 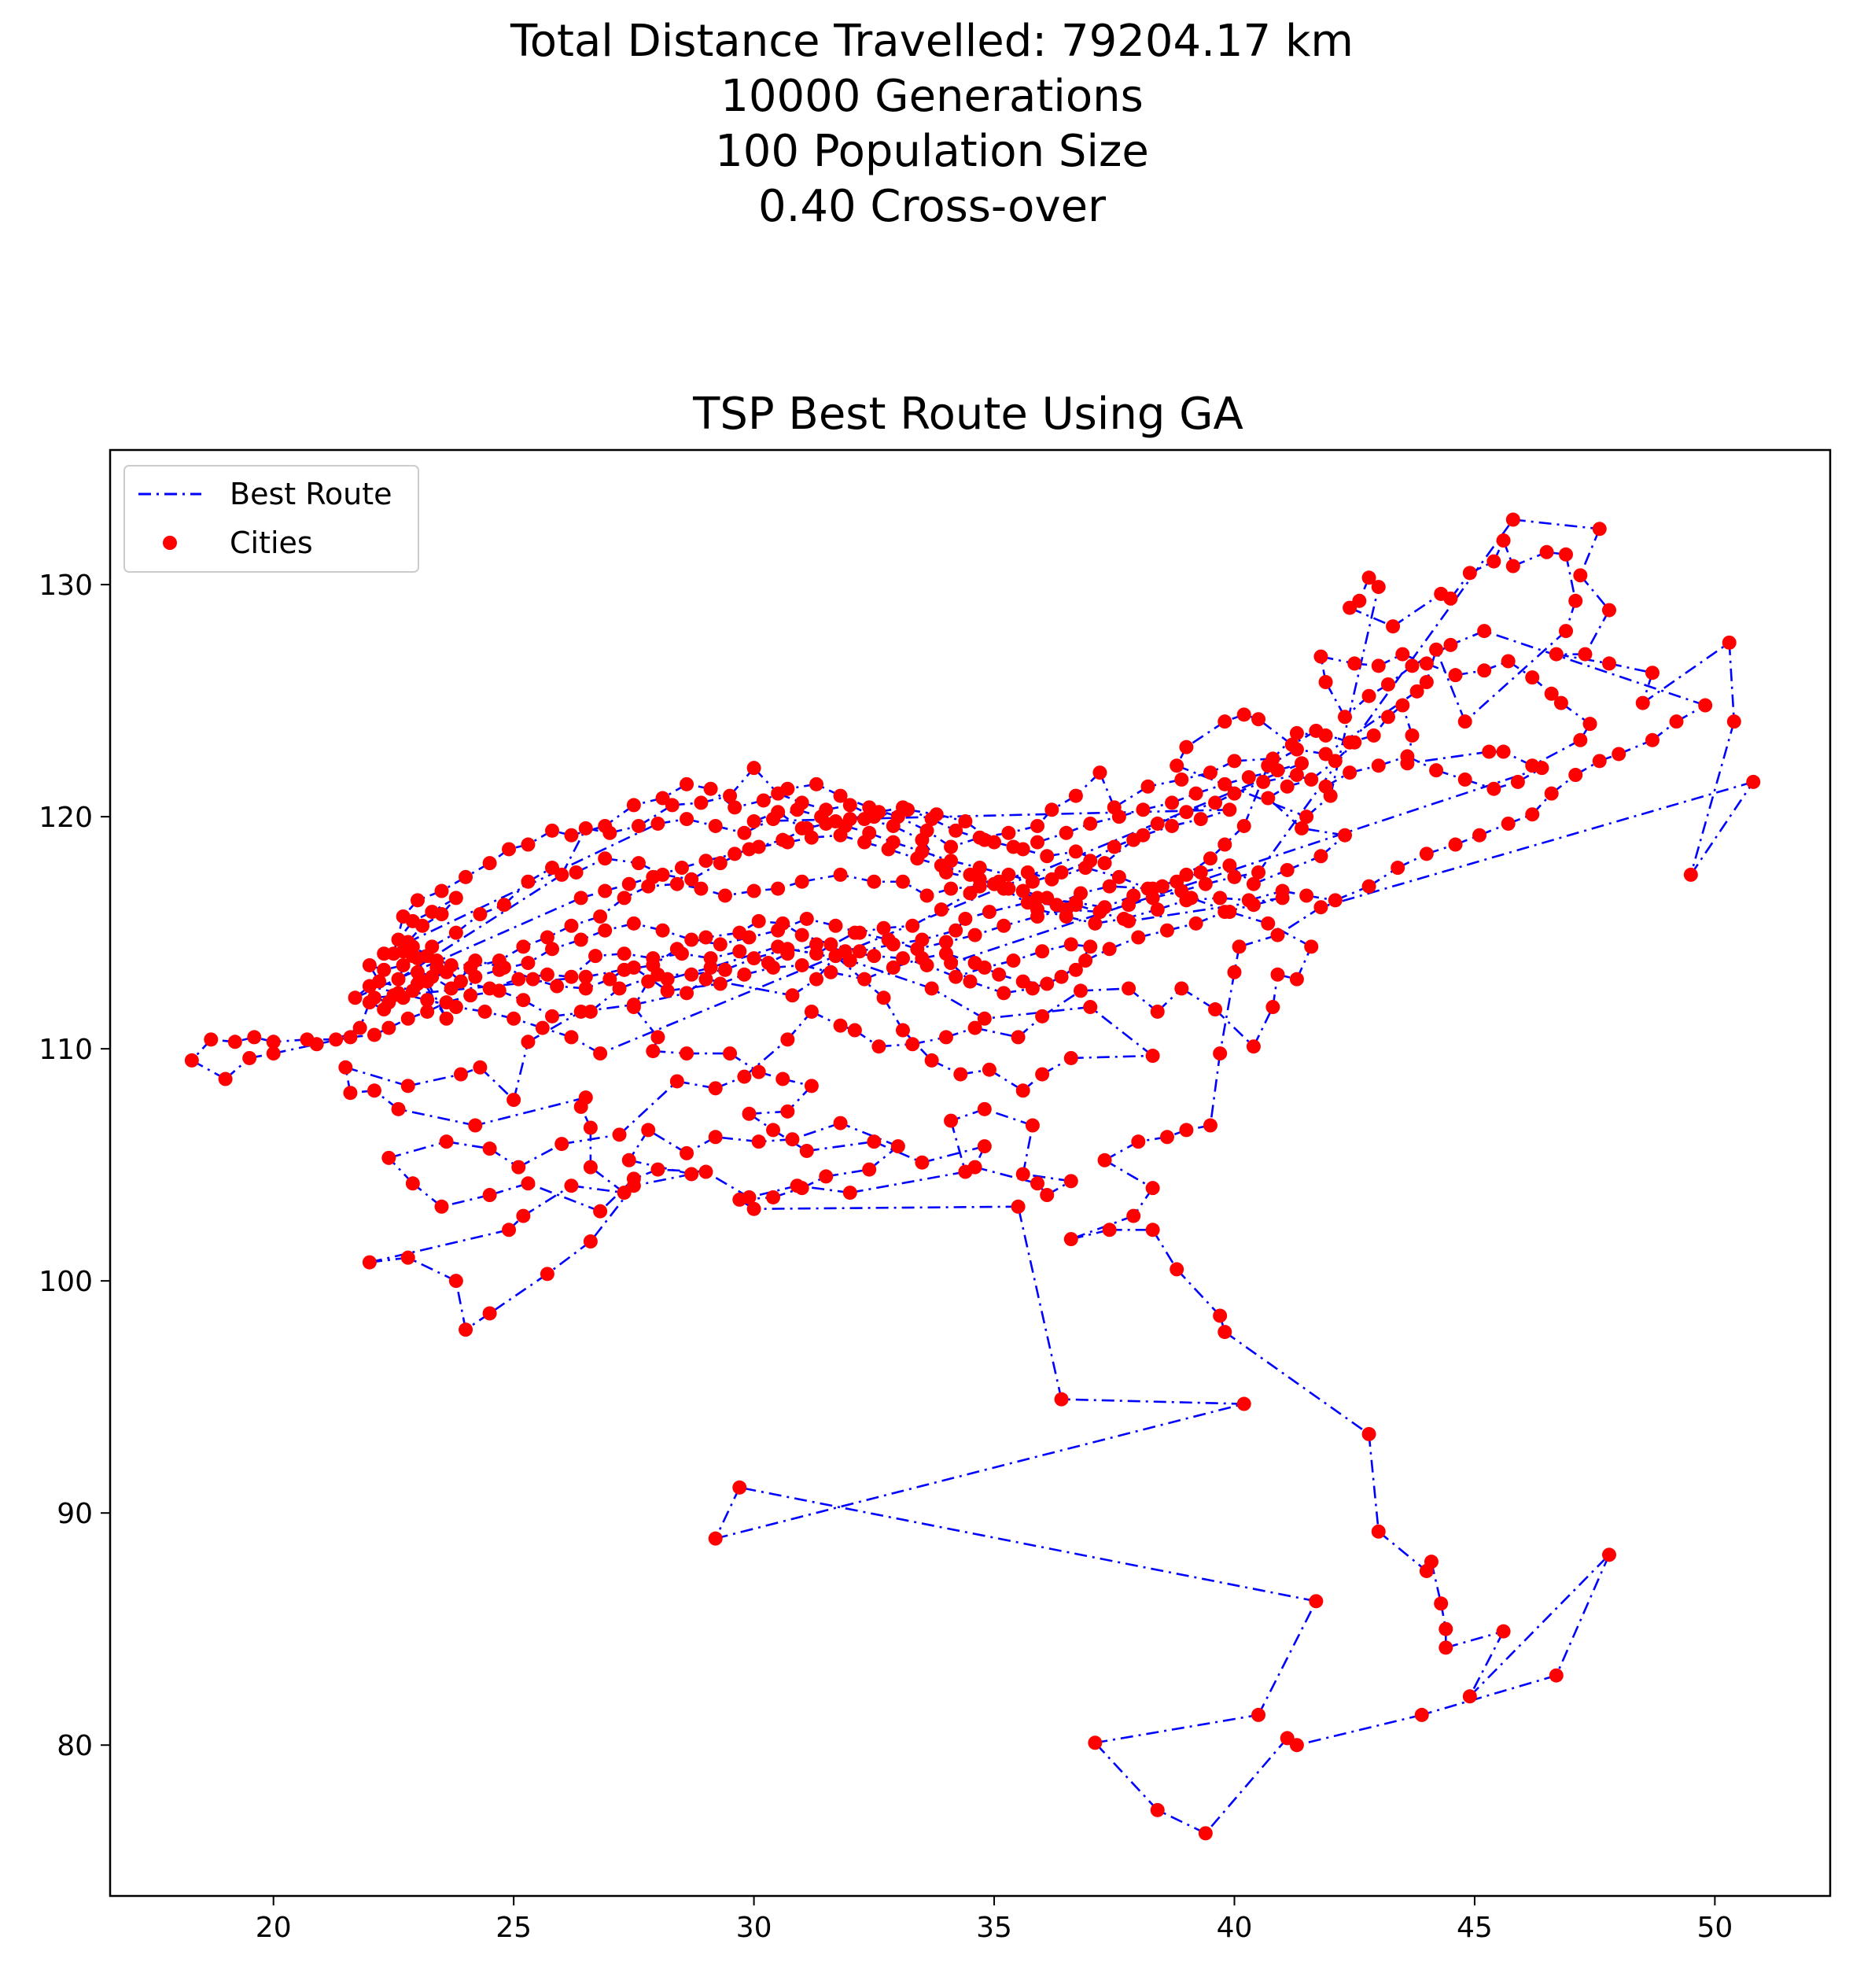 I want to click on legend: Best Route Cities, so click(x=271, y=519).